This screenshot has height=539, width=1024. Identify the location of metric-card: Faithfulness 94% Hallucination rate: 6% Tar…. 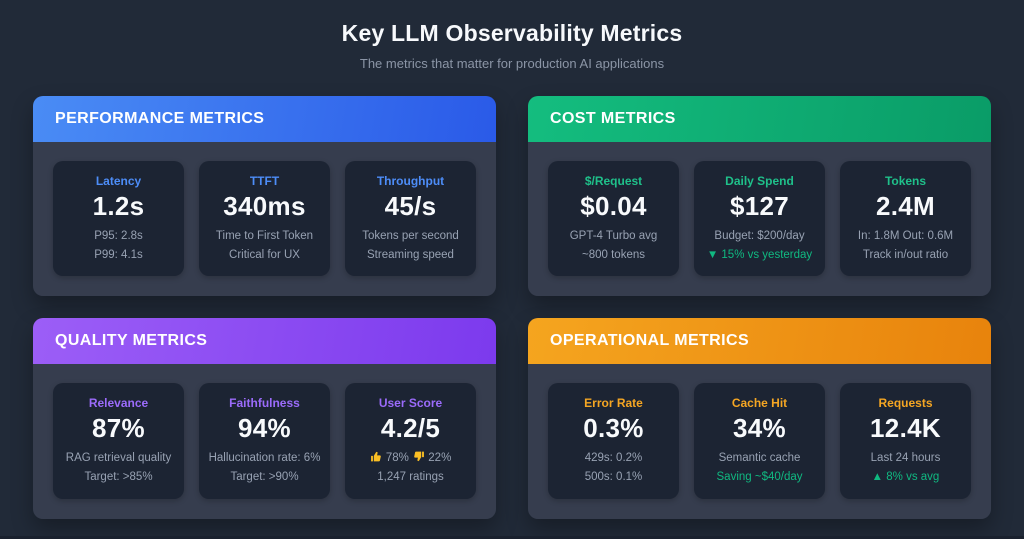
(264, 441).